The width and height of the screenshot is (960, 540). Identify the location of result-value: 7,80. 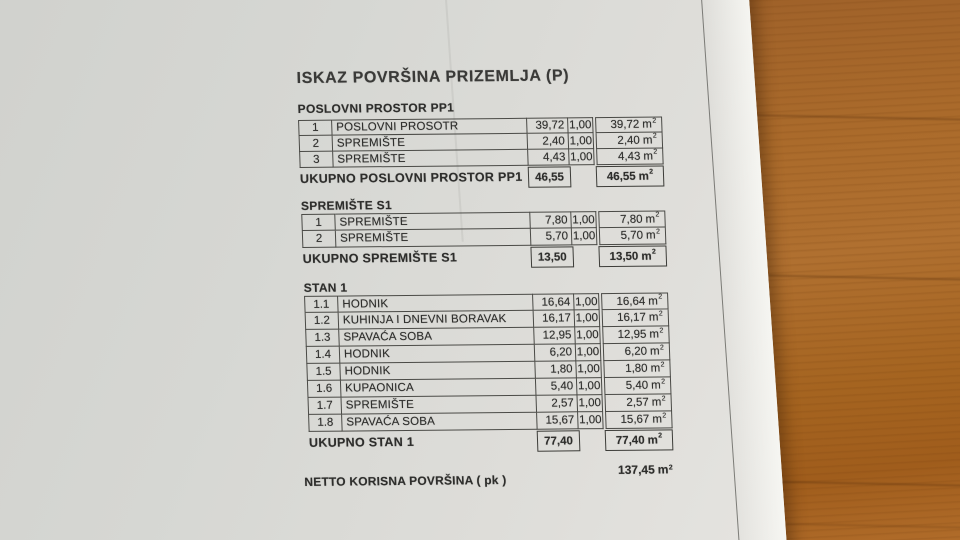
(631, 219).